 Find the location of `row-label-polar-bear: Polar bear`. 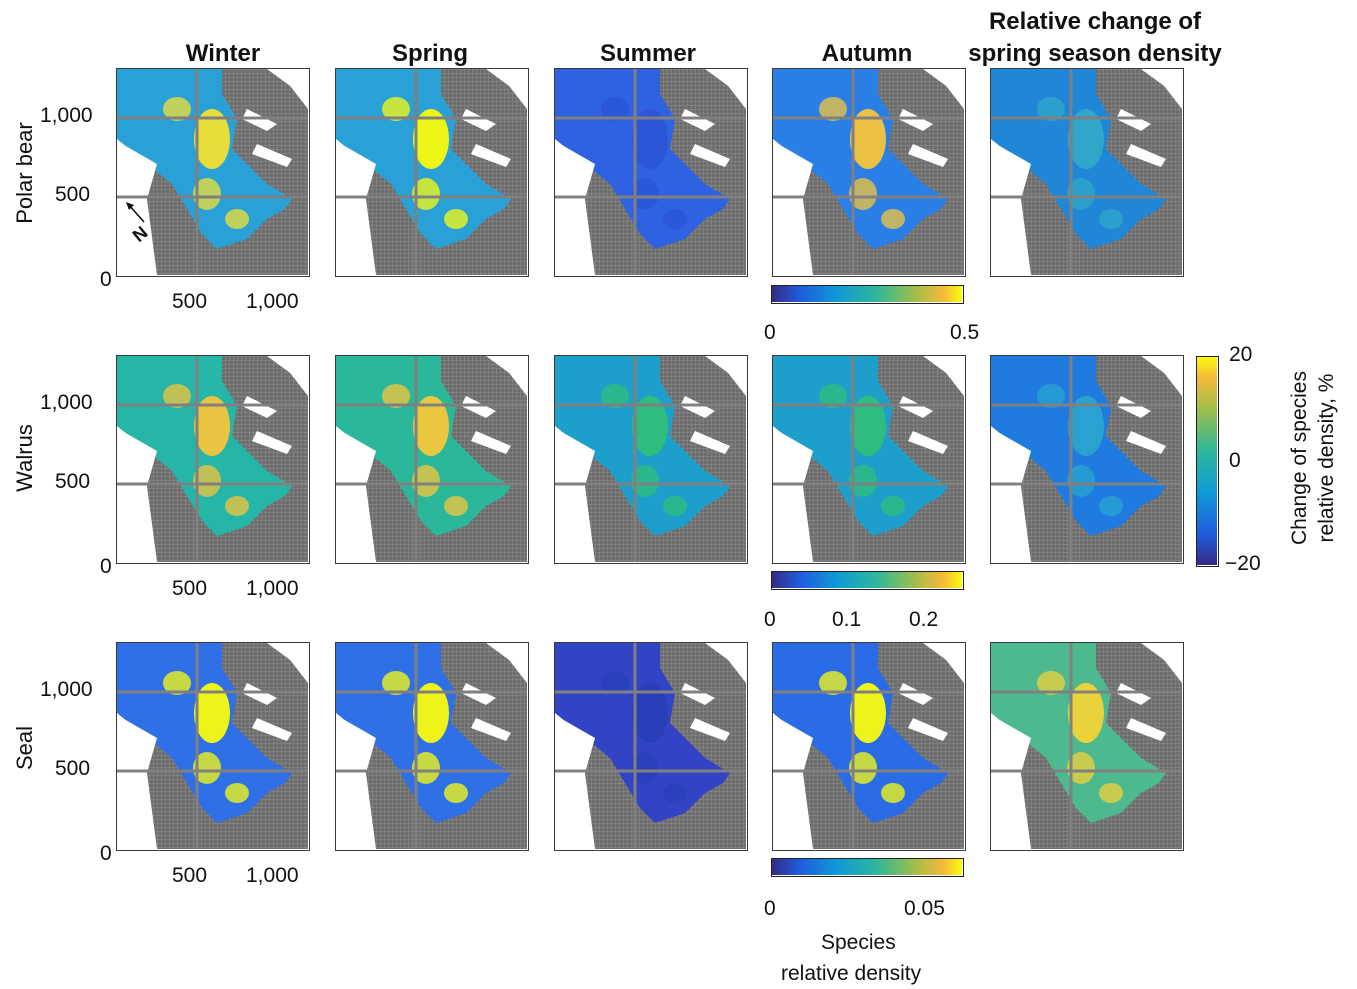

row-label-polar-bear: Polar bear is located at coordinates (24, 173).